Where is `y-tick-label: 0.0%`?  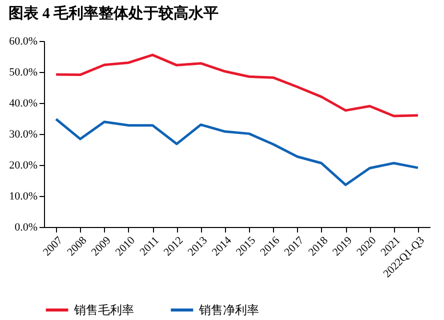
y-tick-label: 0.0% is located at coordinates (26, 228).